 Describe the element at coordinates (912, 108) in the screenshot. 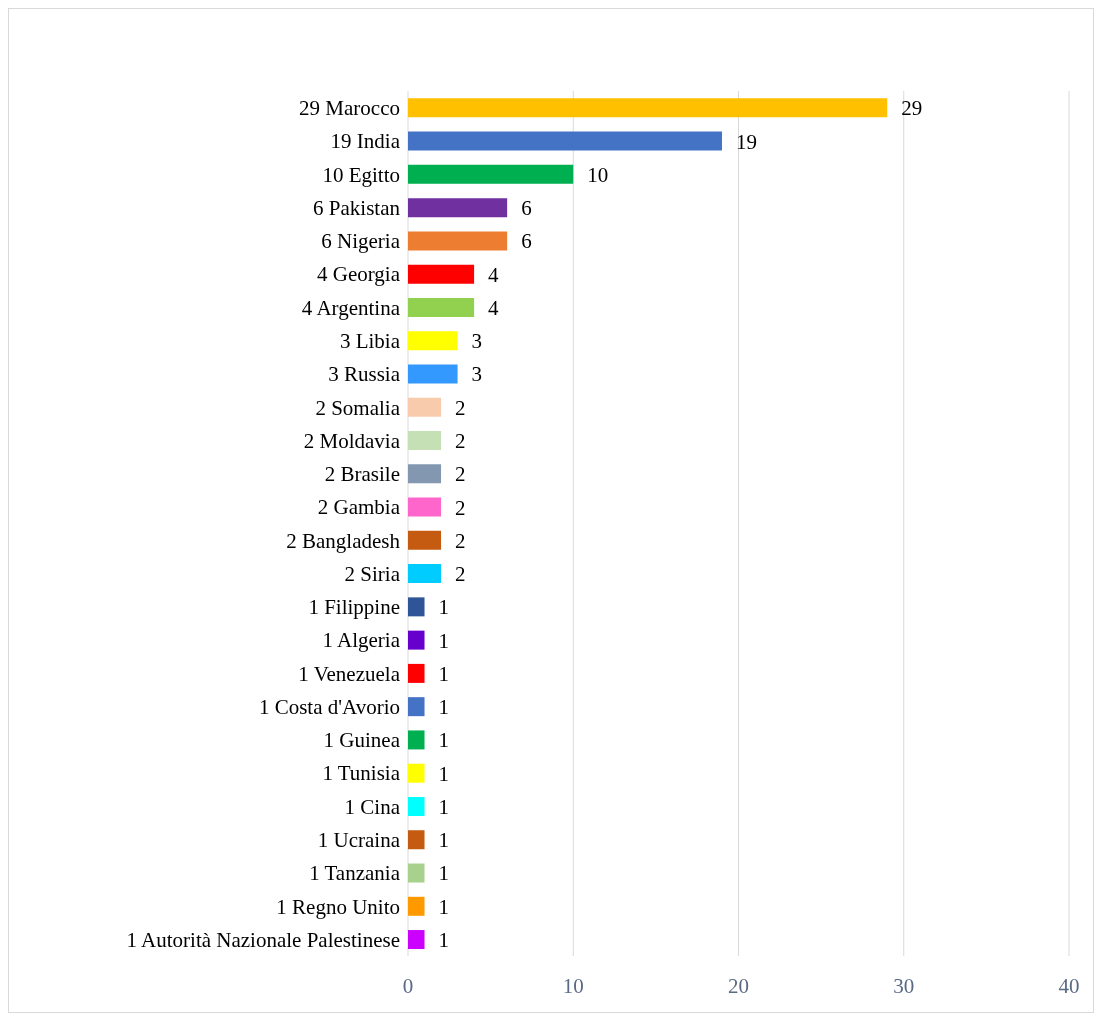

I see `data-label: 29` at that location.